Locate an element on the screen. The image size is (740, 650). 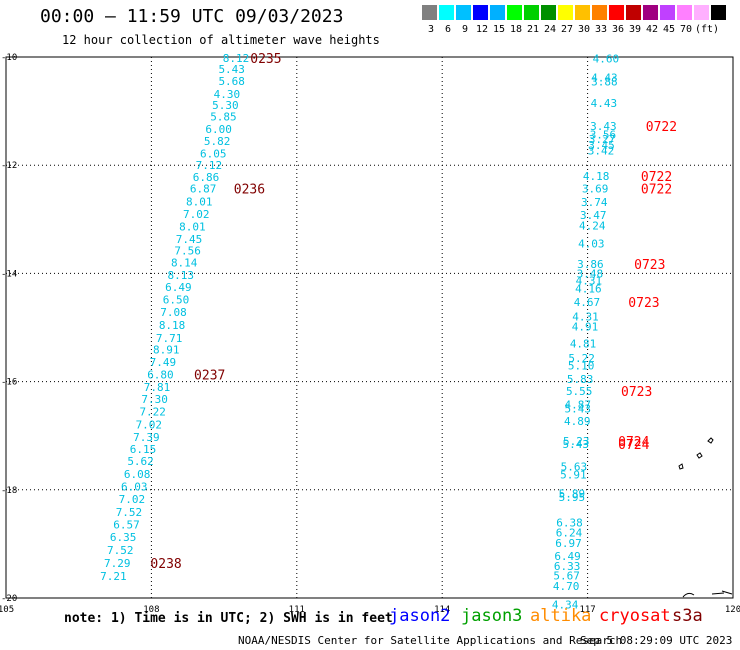
colorbar-label: 42 is located at coordinates (652, 29).